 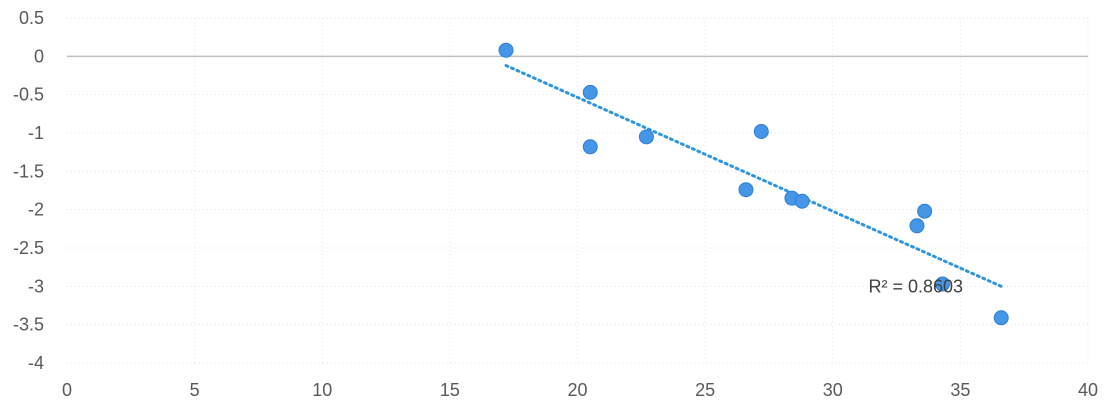 I want to click on r-squared-label: R² = 0.8603, so click(x=915, y=286).